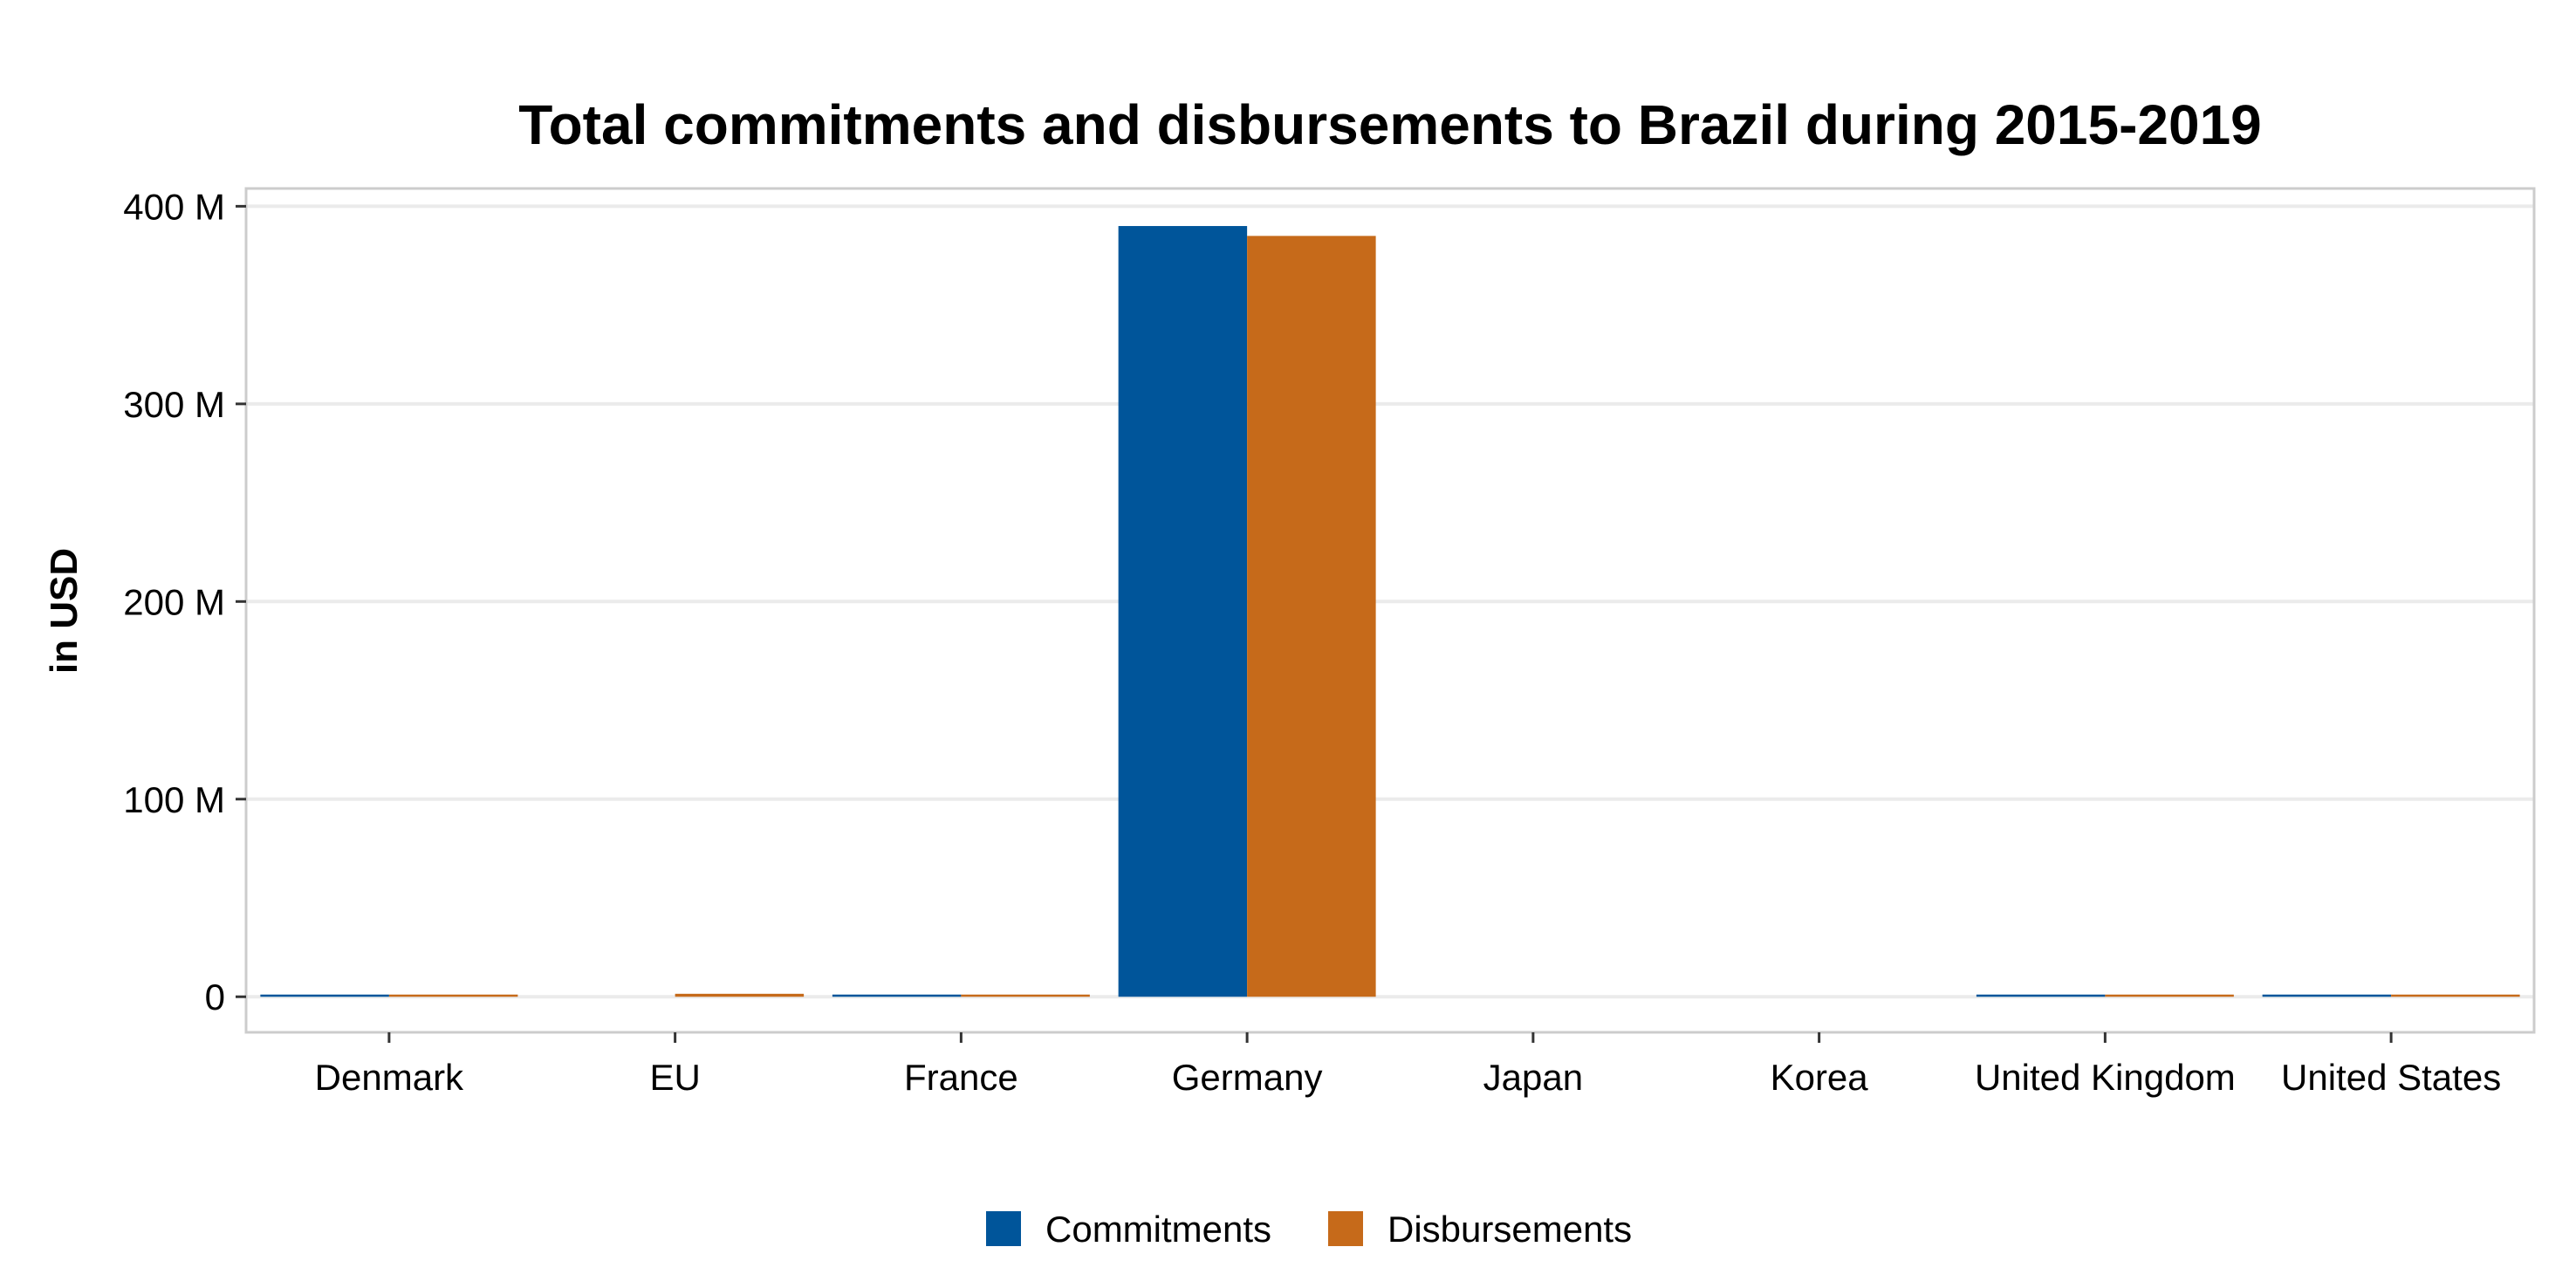 This screenshot has width=2576, height=1288. I want to click on x-tick-label: France, so click(961, 1077).